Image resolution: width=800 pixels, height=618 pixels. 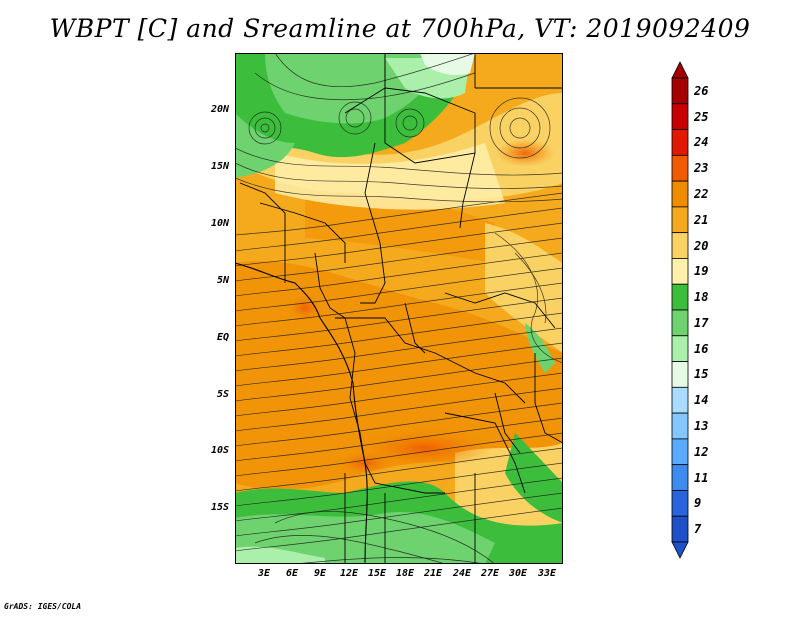 I want to click on colorbar-label: 16, so click(x=701, y=348).